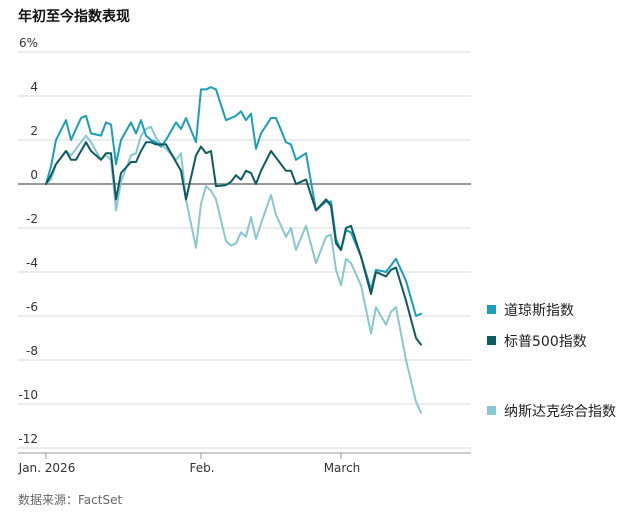  What do you see at coordinates (47, 468) in the screenshot?
I see `x-tick-label: Jan. 2026` at bounding box center [47, 468].